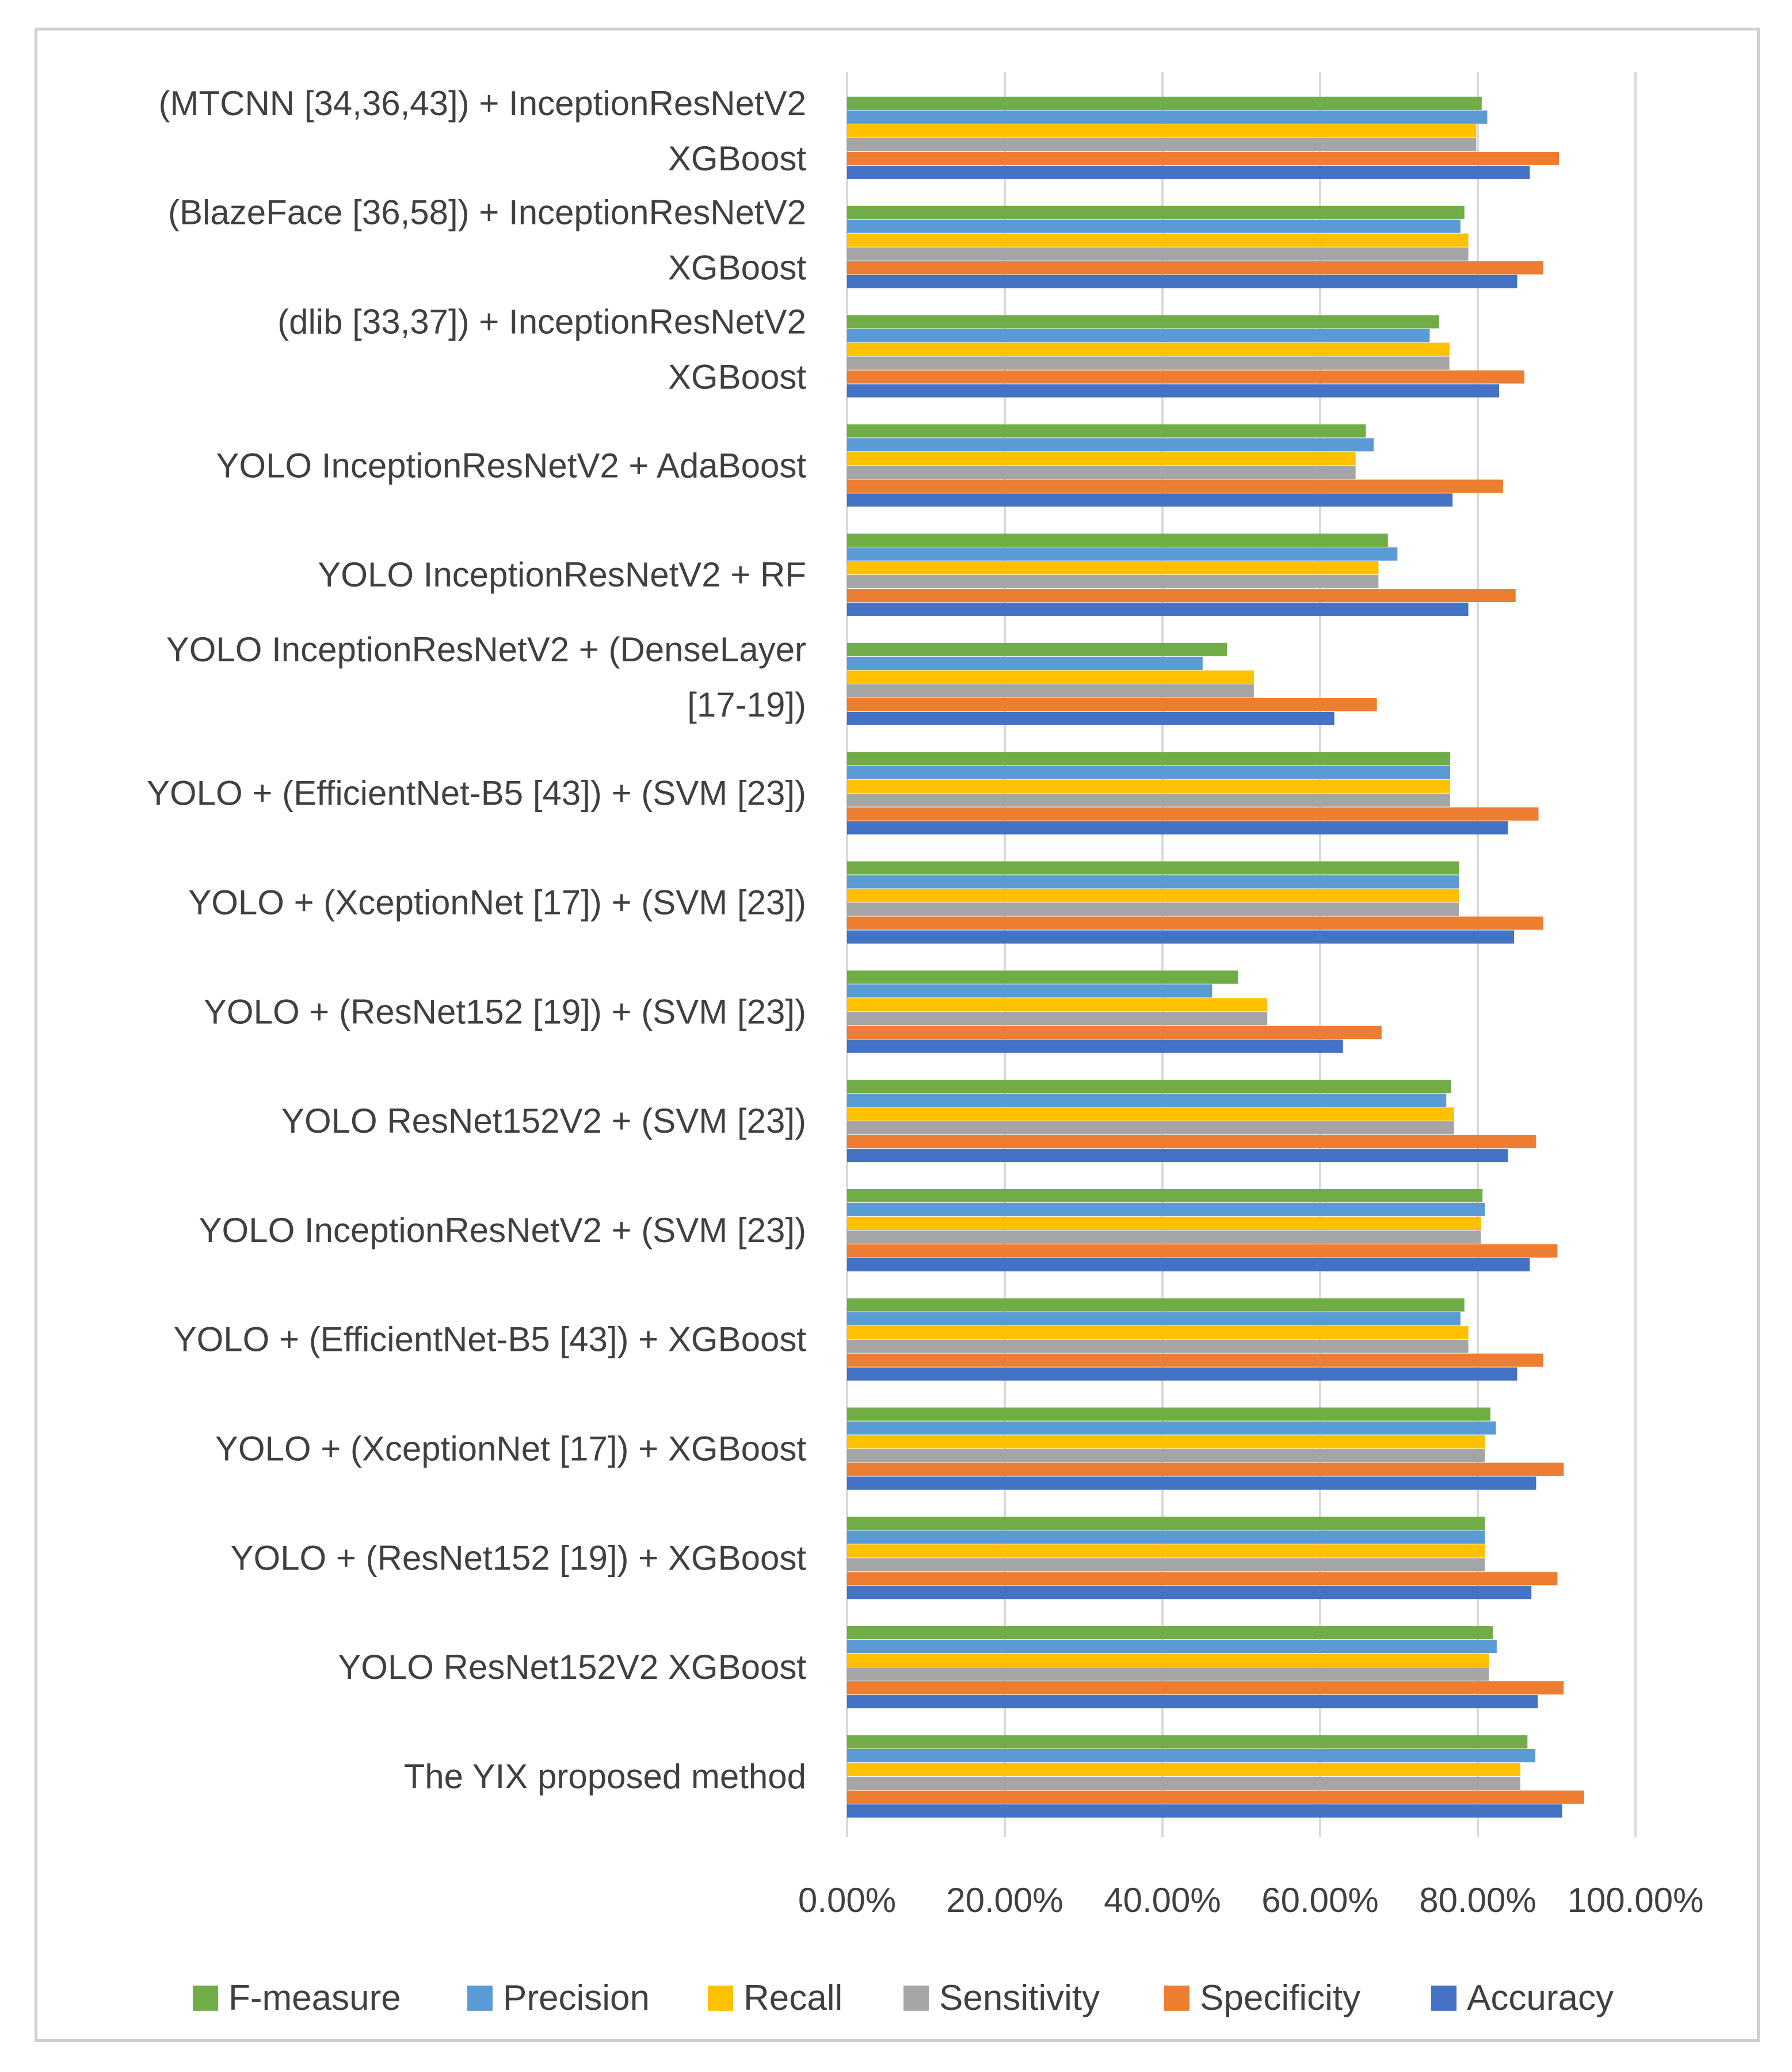 The height and width of the screenshot is (2072, 1792). I want to click on legend-swatch-sensitivity, so click(916, 1998).